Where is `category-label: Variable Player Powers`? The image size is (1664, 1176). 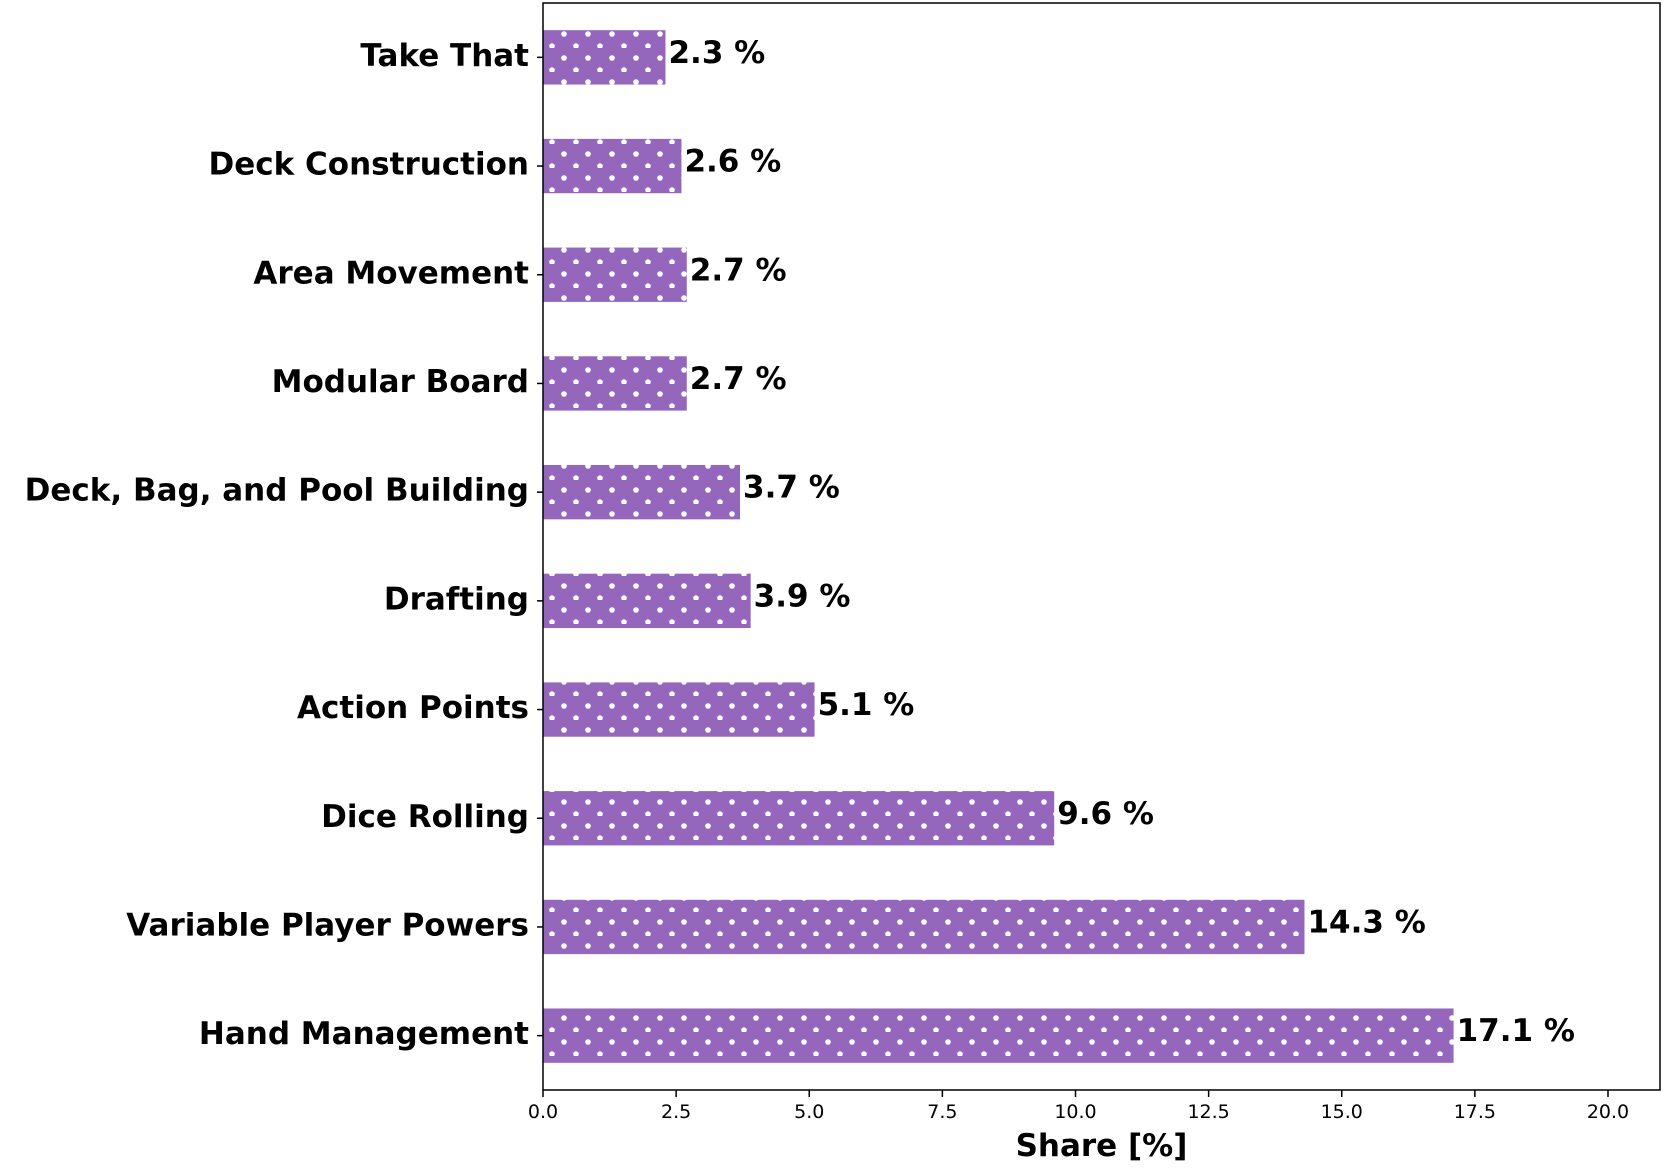
category-label: Variable Player Powers is located at coordinates (327, 925).